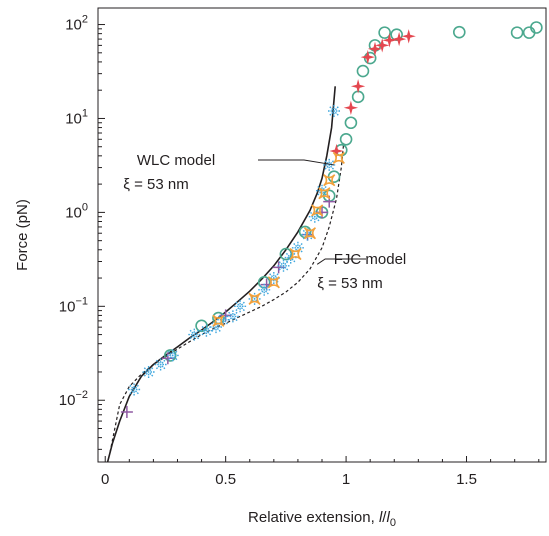  I want to click on y-axis-title: Force (pN), so click(22, 235).